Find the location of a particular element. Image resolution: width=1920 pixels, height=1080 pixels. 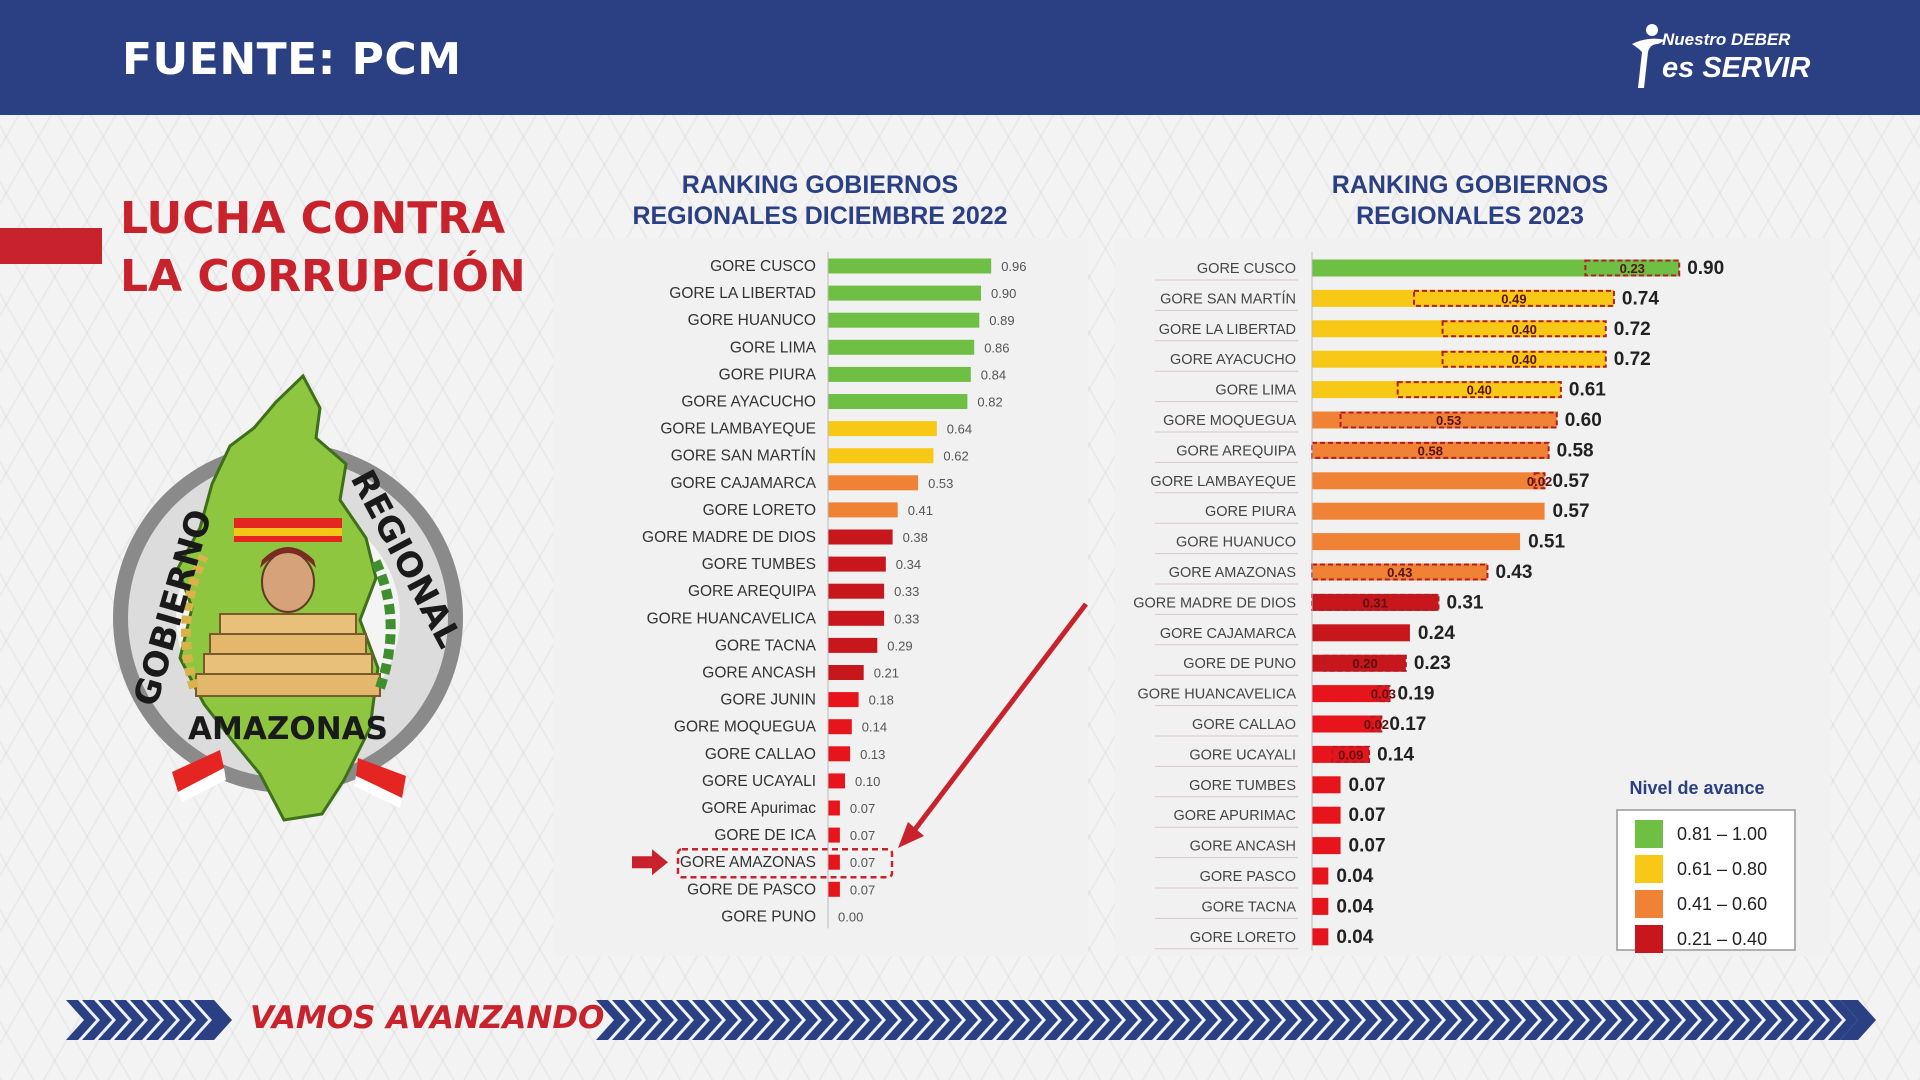

category-label: GORE JUNIN is located at coordinates (768, 700).